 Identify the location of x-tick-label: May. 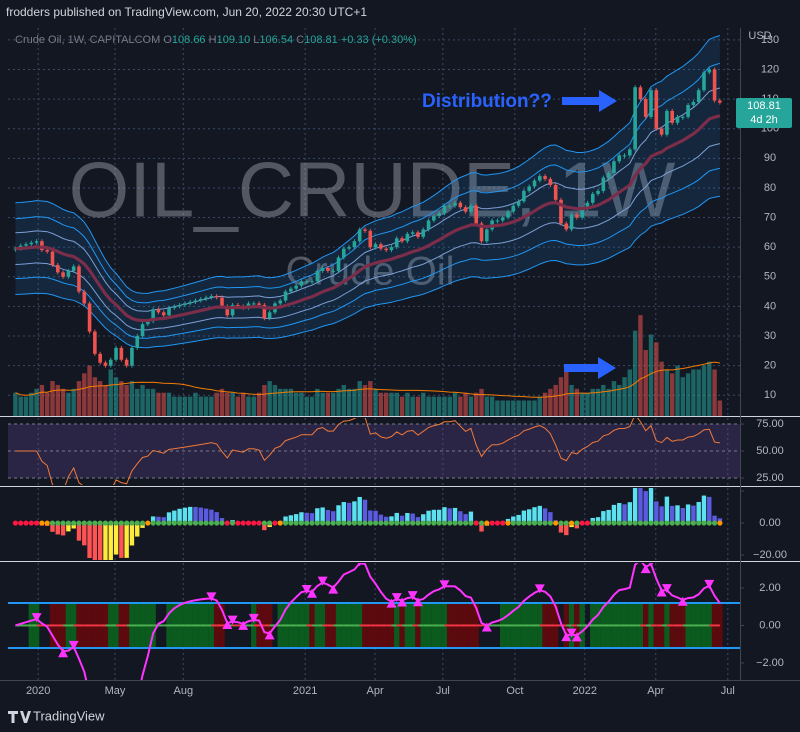
(115, 691).